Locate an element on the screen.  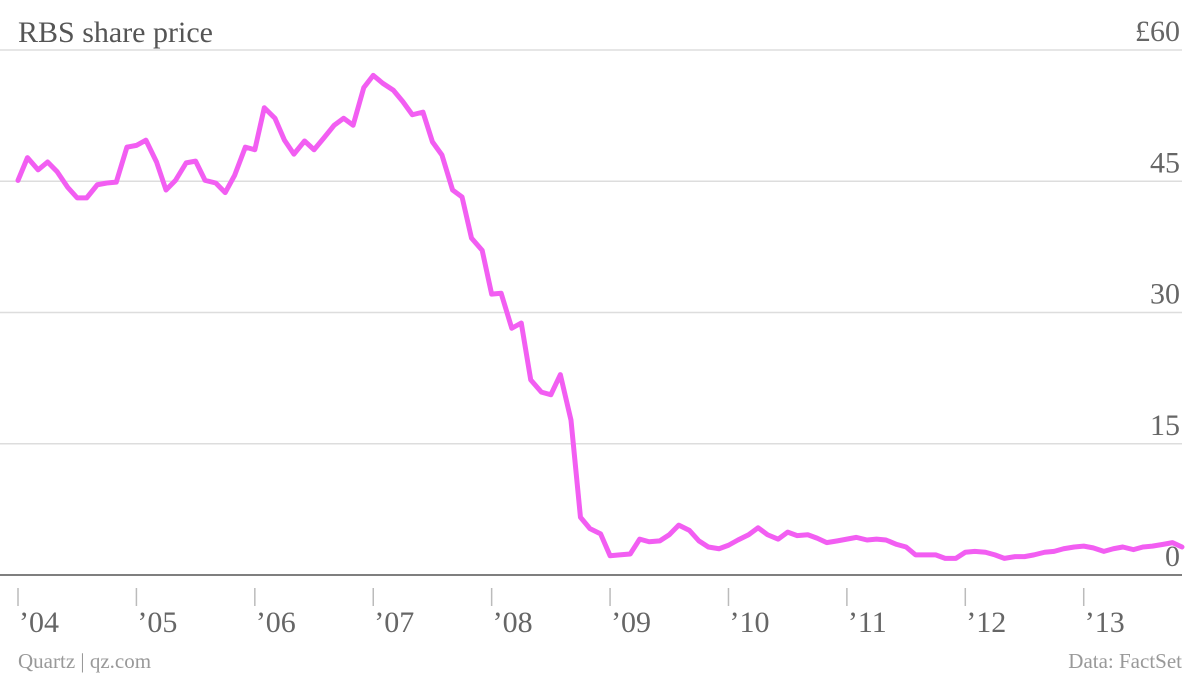
y-tick-label: £60 is located at coordinates (1157, 31).